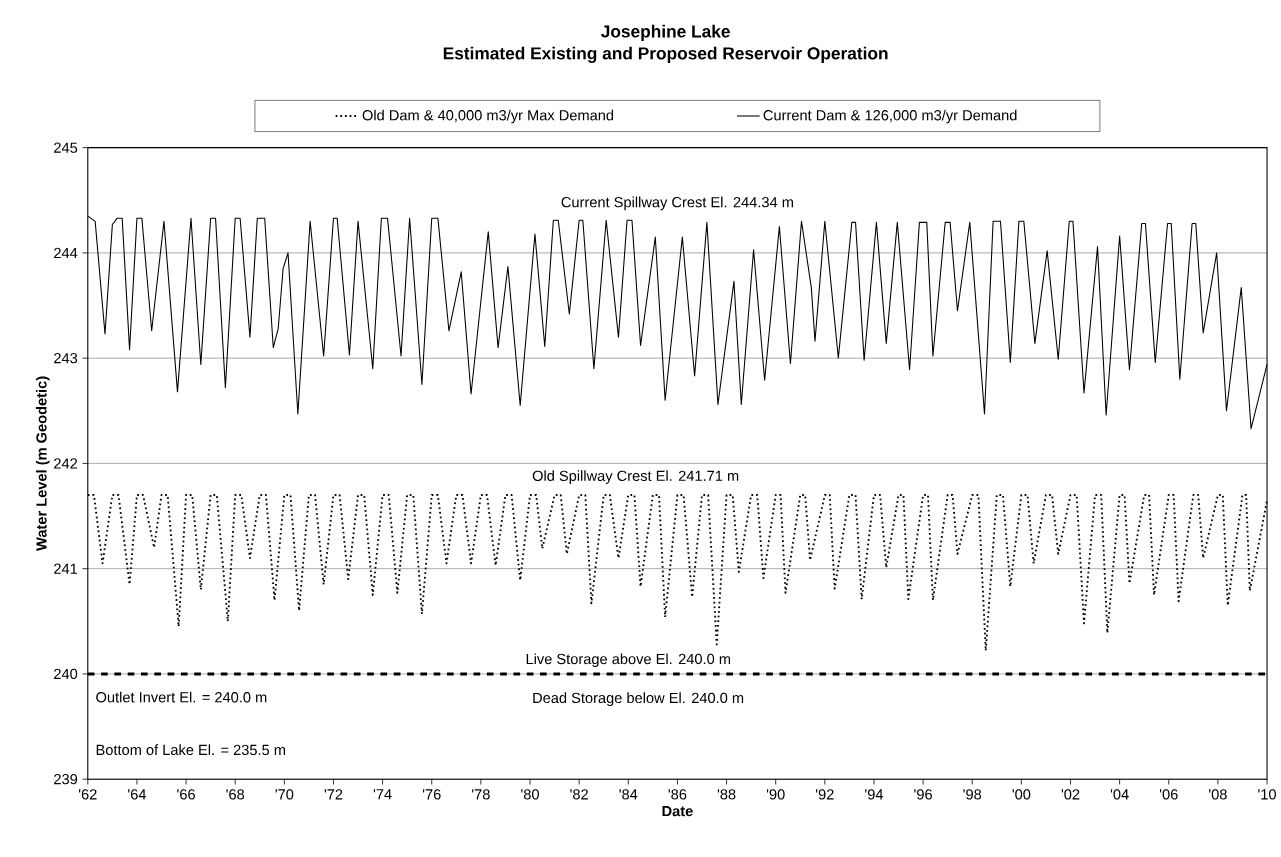 The image size is (1281, 857). Describe the element at coordinates (382, 794) in the screenshot. I see `x-tick-label: '74` at that location.